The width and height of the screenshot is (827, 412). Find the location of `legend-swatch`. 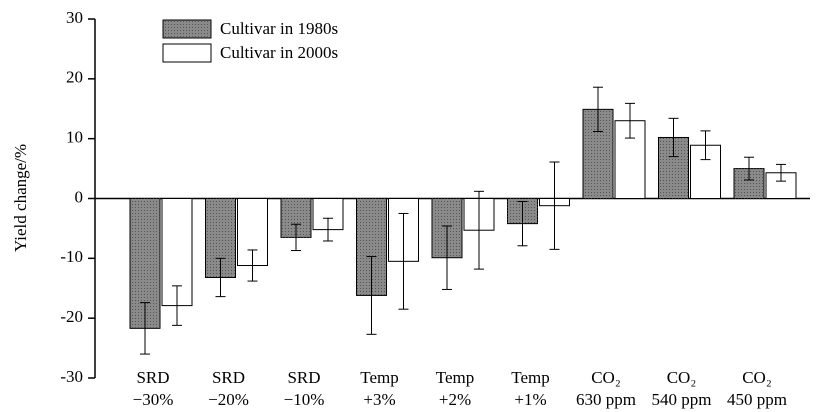

legend-swatch is located at coordinates (187, 53).